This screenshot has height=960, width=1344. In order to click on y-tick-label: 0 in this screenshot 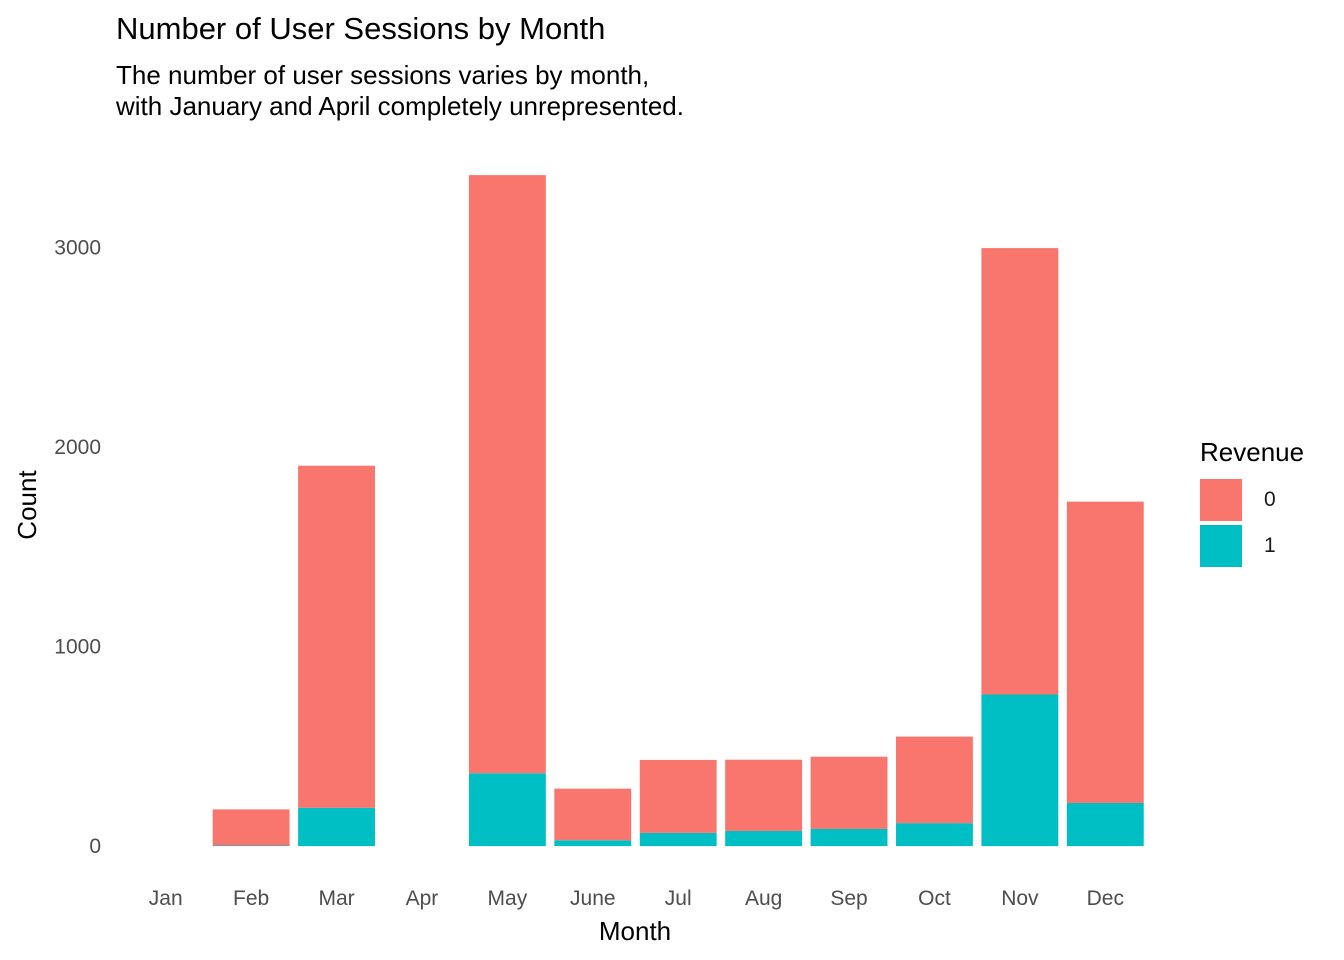, I will do `click(95, 846)`.